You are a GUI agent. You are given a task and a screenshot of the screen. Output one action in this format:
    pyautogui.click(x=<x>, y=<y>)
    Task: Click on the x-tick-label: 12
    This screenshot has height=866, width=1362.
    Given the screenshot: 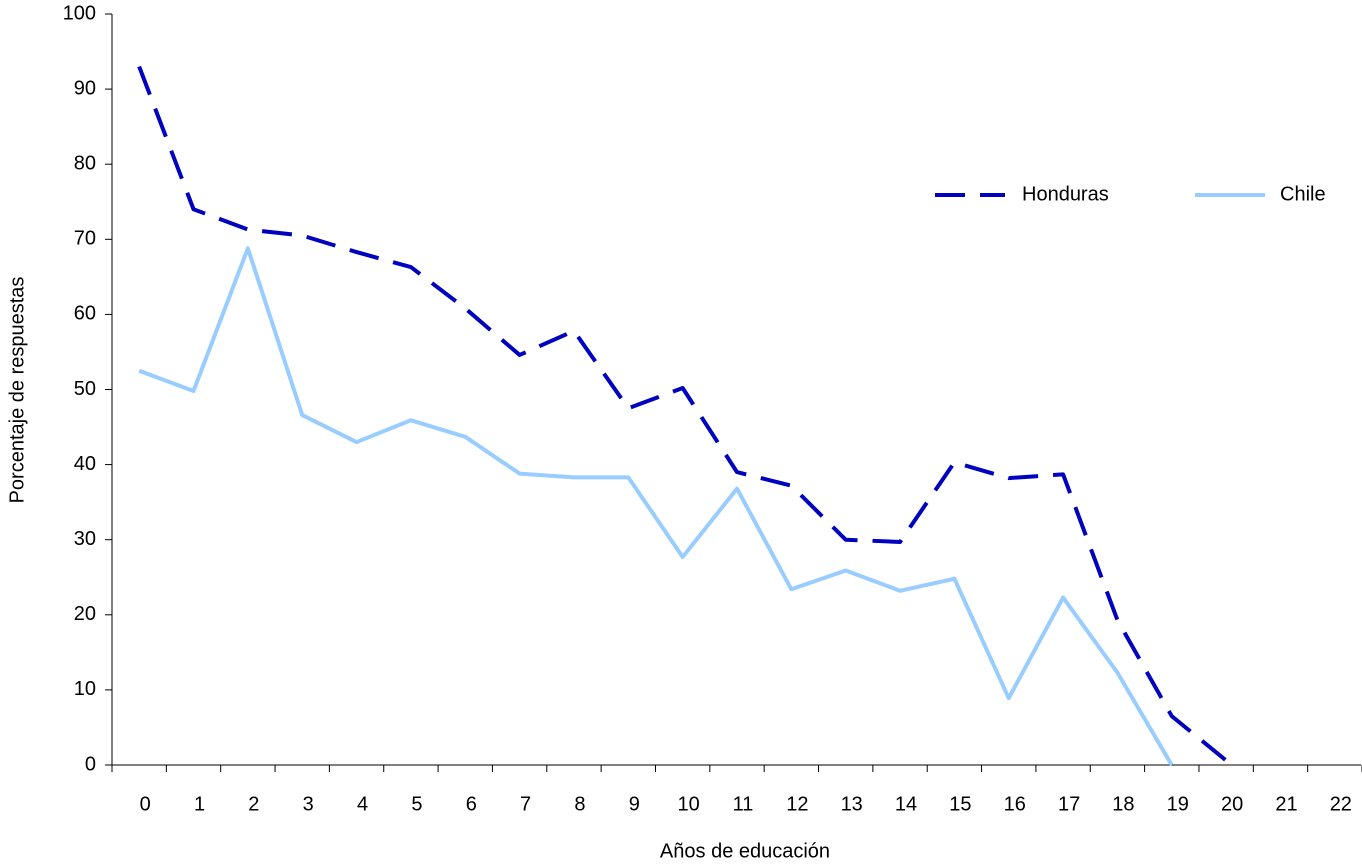 What is the action you would take?
    pyautogui.click(x=797, y=804)
    